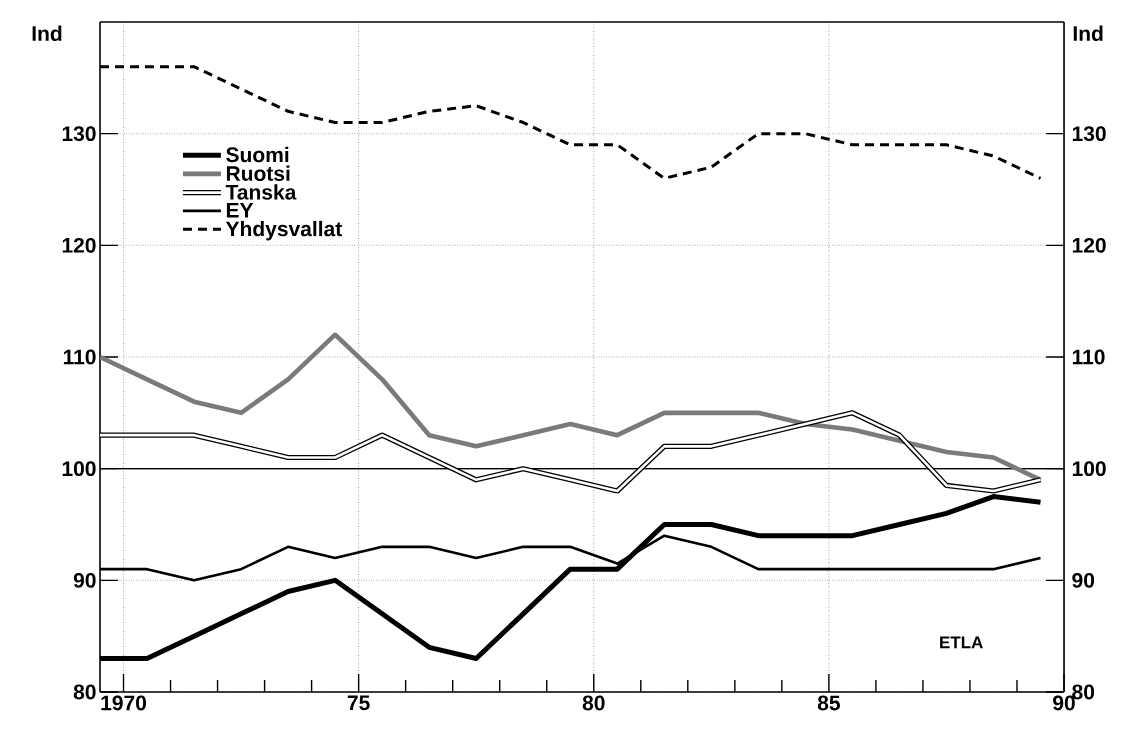 This screenshot has width=1145, height=734. Describe the element at coordinates (79, 134) in the screenshot. I see `y-tick-label: 130` at that location.